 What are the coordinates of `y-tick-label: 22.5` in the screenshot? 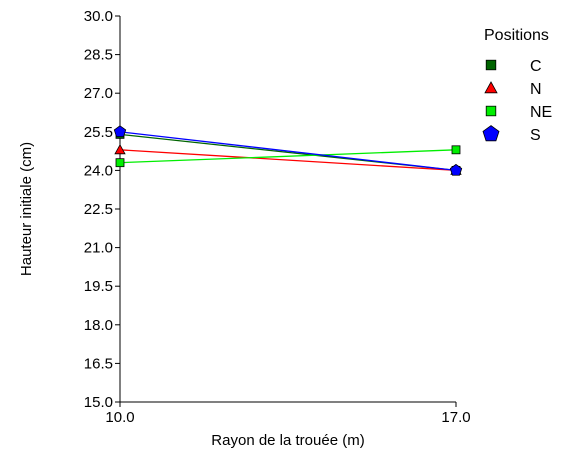 It's located at (98, 209).